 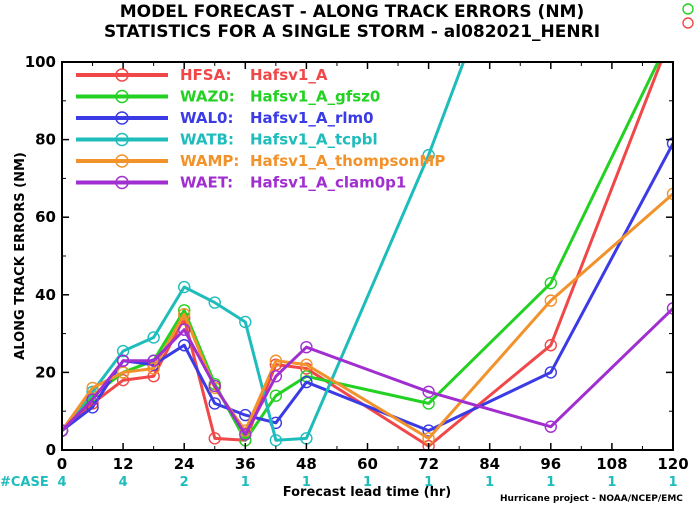 I want to click on x-axis-label: Forecast lead time (hr), so click(x=367, y=492).